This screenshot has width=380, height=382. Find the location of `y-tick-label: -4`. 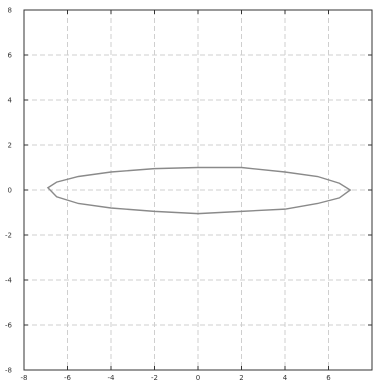

y-tick-label: -4 is located at coordinates (9, 281).